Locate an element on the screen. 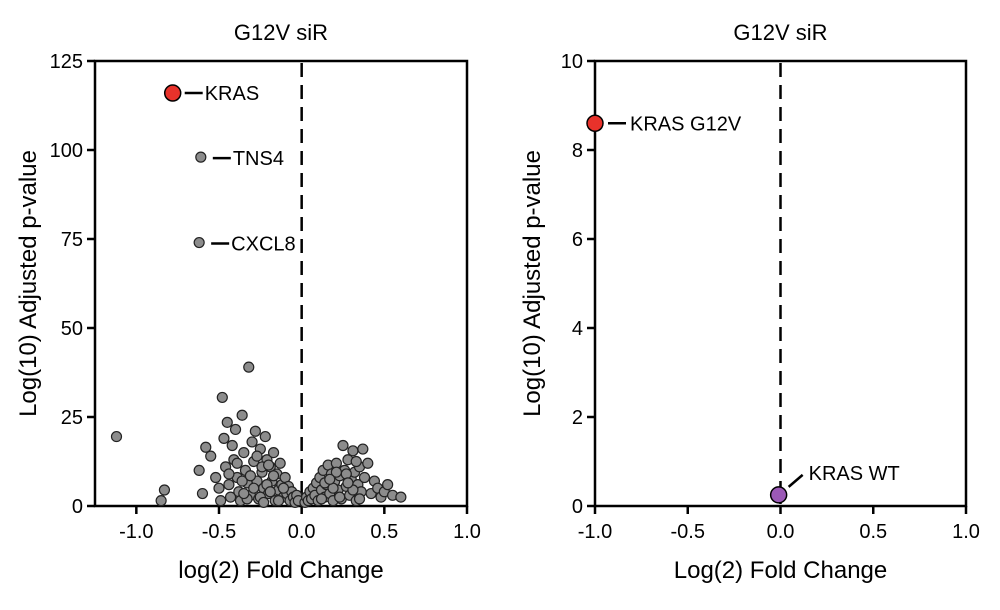  annotation-label-kras-wt: KRAS WT is located at coordinates (854, 474).